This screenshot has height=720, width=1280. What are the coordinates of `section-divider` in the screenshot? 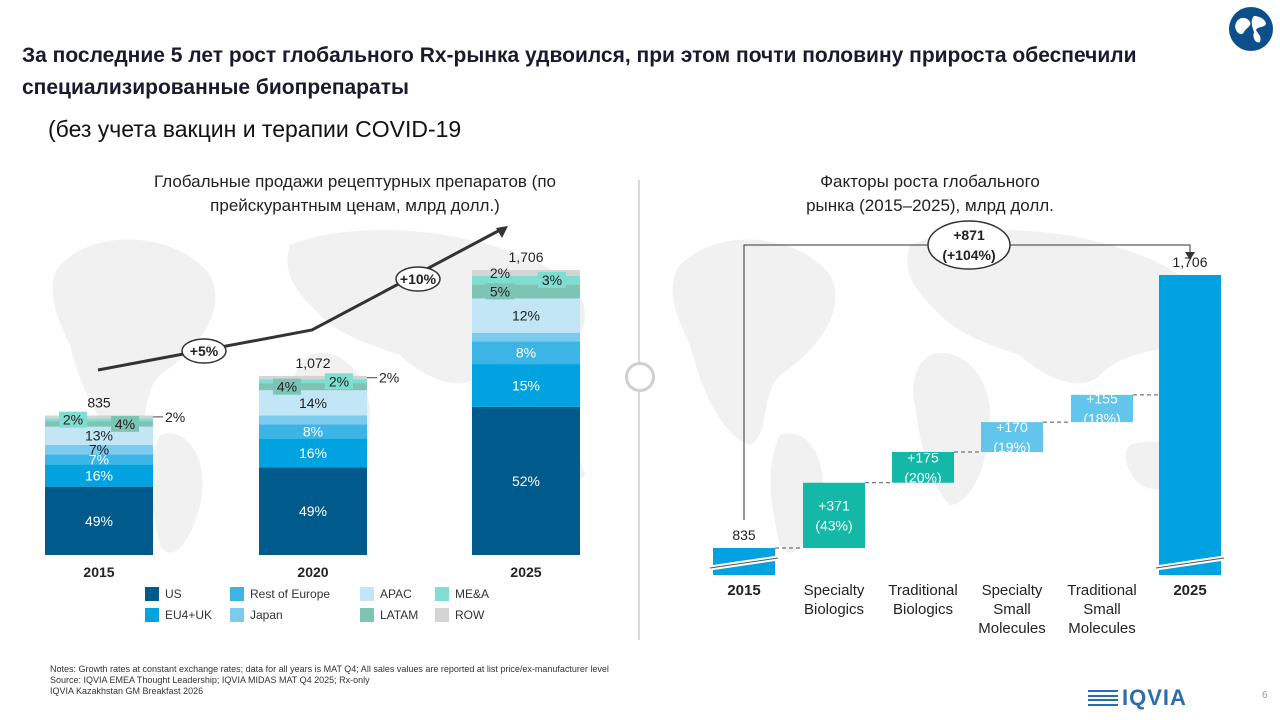 It's located at (639, 410).